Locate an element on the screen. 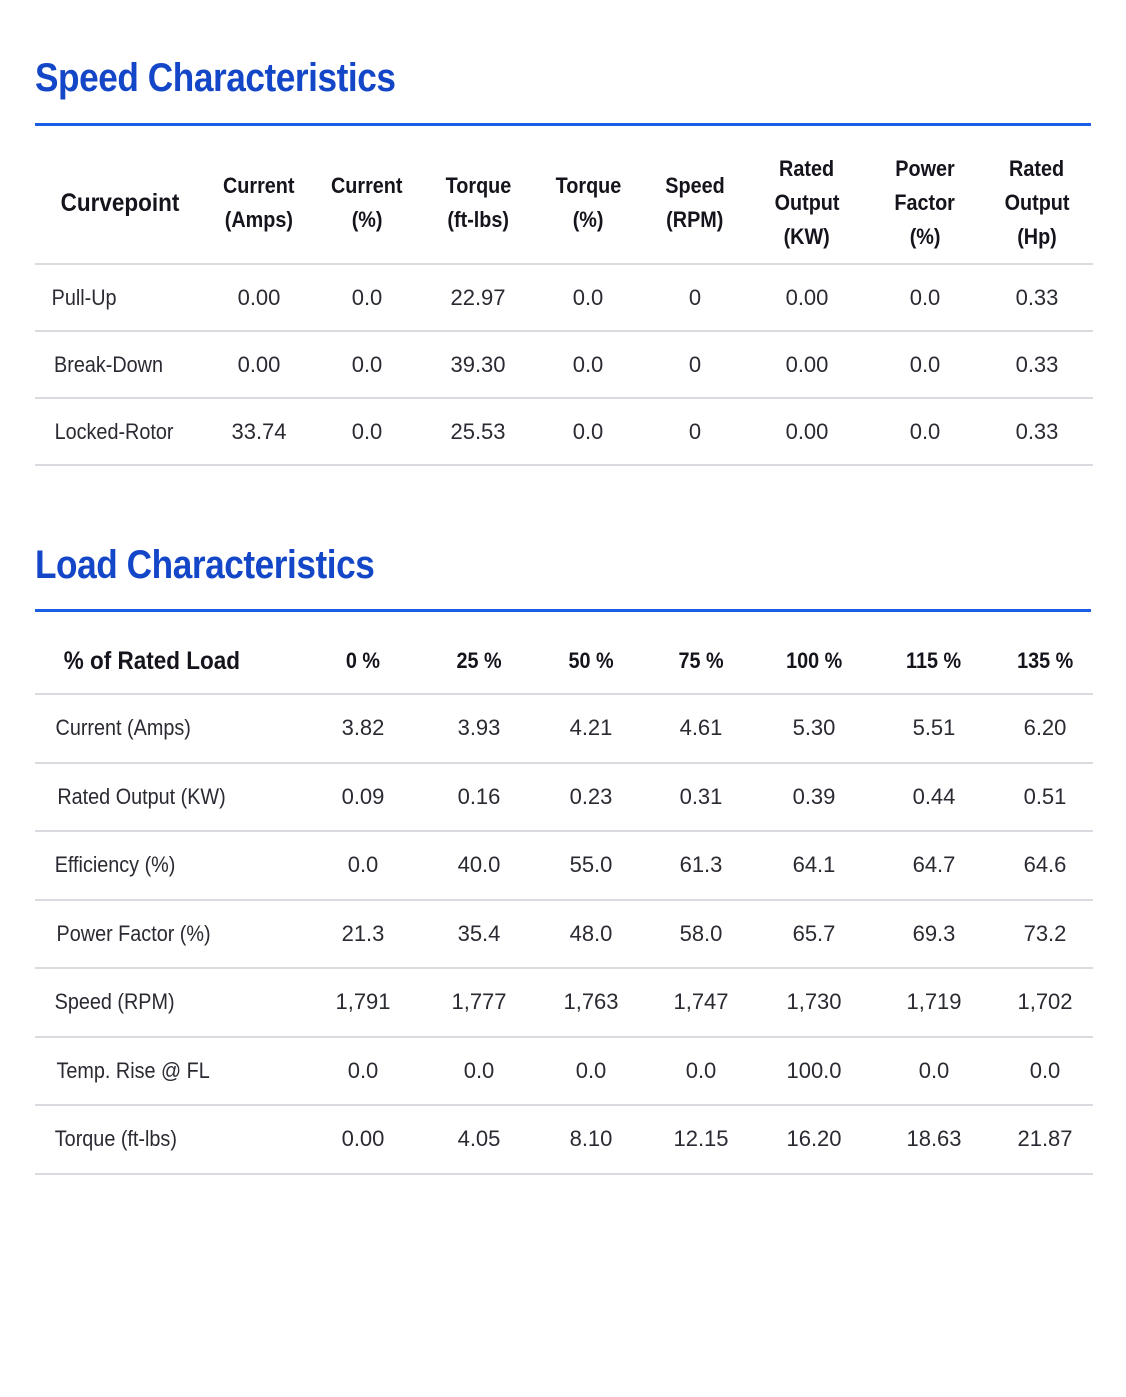  table-cell: 4.61 is located at coordinates (701, 728).